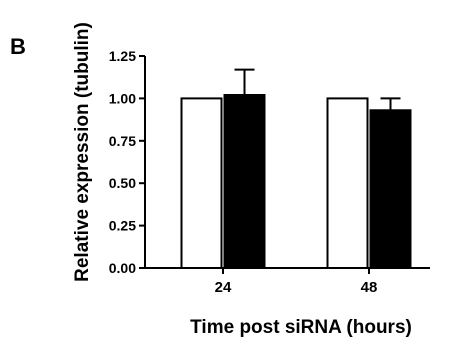 Image resolution: width=455 pixels, height=350 pixels. What do you see at coordinates (287, 281) in the screenshot?
I see `x-axis: 24 48` at bounding box center [287, 281].